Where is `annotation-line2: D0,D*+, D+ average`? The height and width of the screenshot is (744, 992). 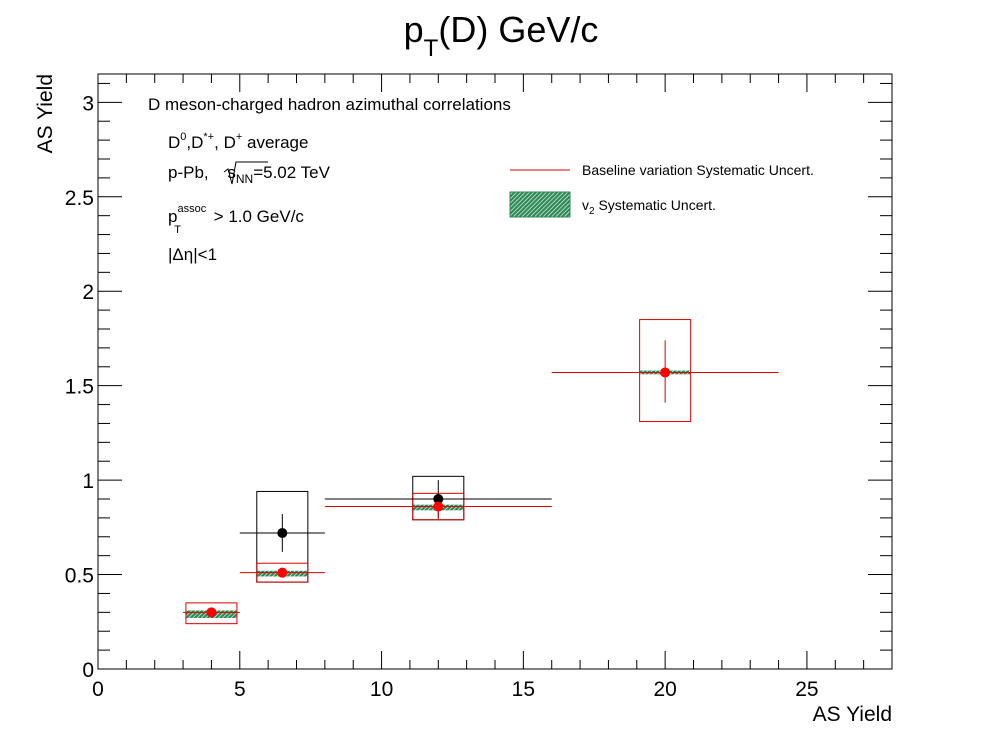
annotation-line2: D0,D*+, D+ average is located at coordinates (238, 141).